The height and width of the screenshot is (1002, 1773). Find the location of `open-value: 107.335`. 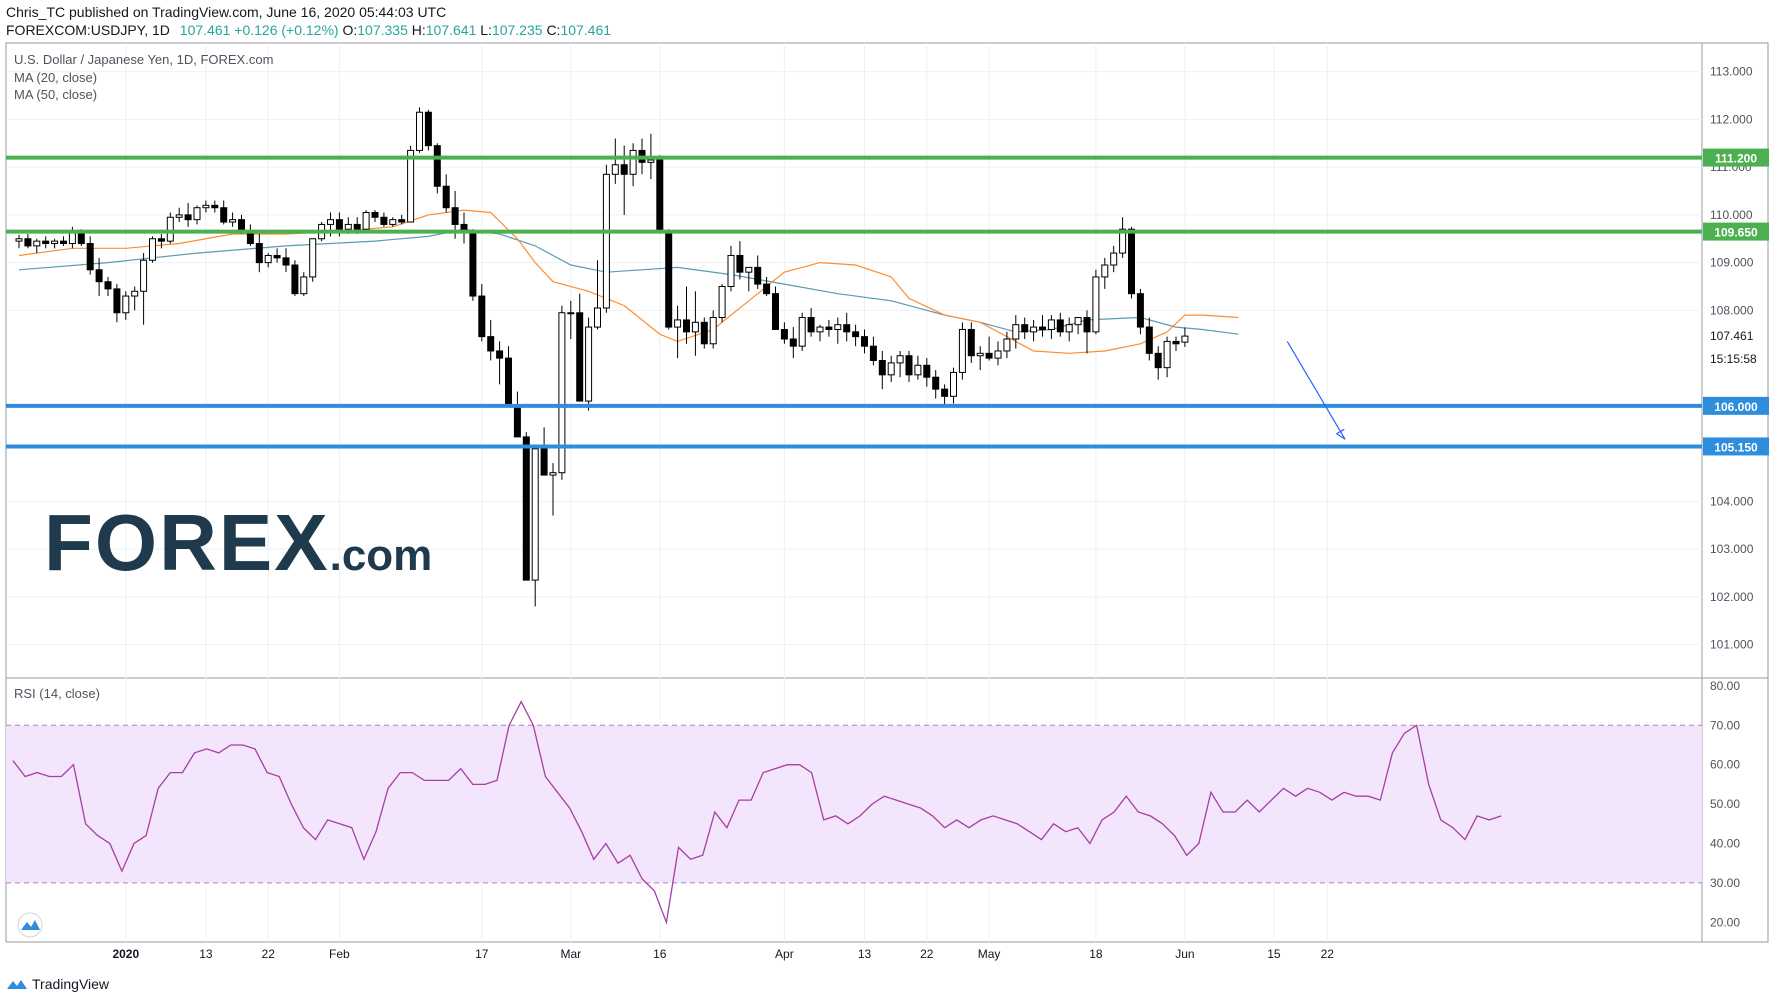

open-value: 107.335 is located at coordinates (382, 30).